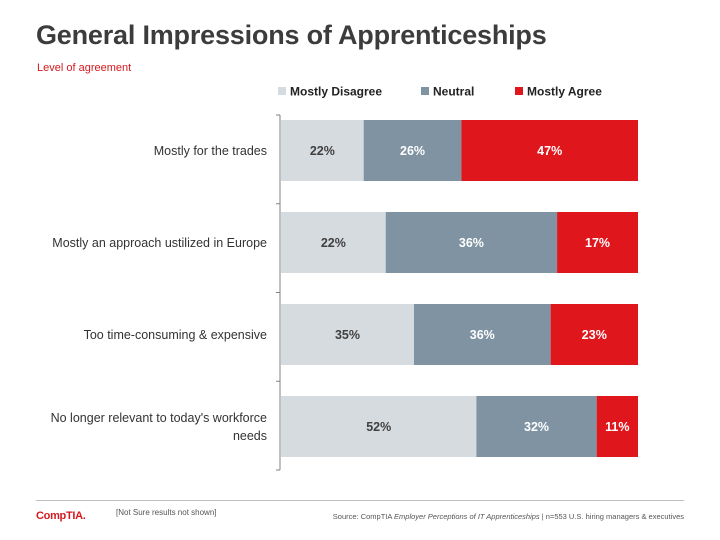  I want to click on source-prefix: Source: CompTIA, so click(363, 516).